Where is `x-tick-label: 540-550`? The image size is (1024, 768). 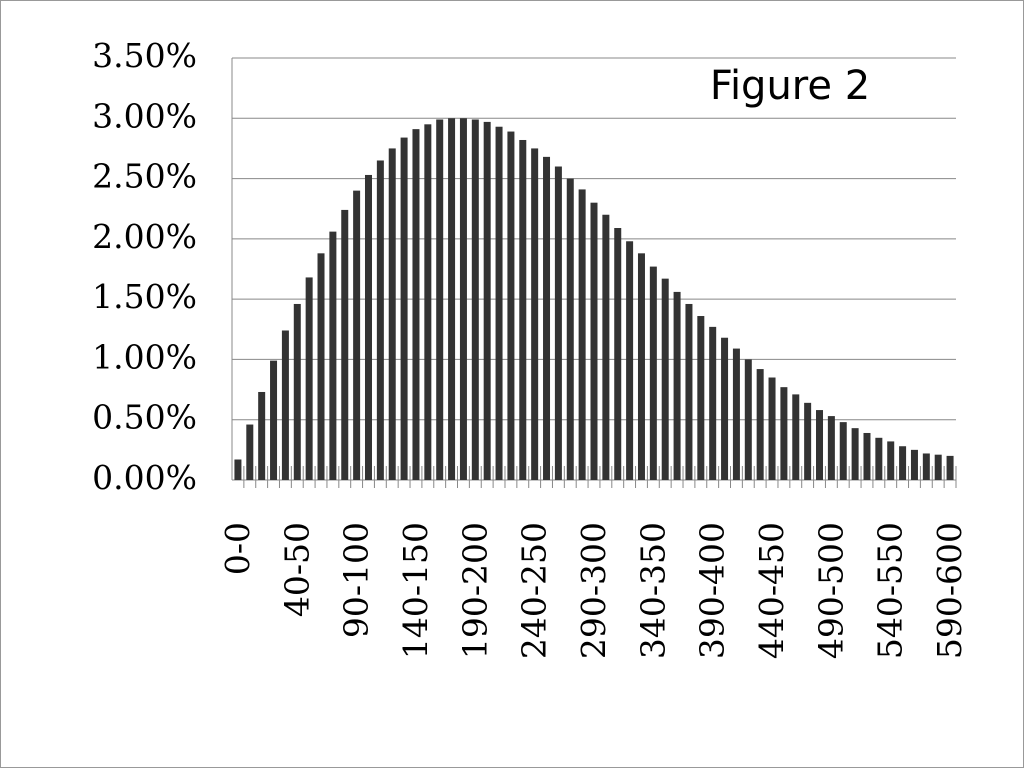 x-tick-label: 540-550 is located at coordinates (890, 590).